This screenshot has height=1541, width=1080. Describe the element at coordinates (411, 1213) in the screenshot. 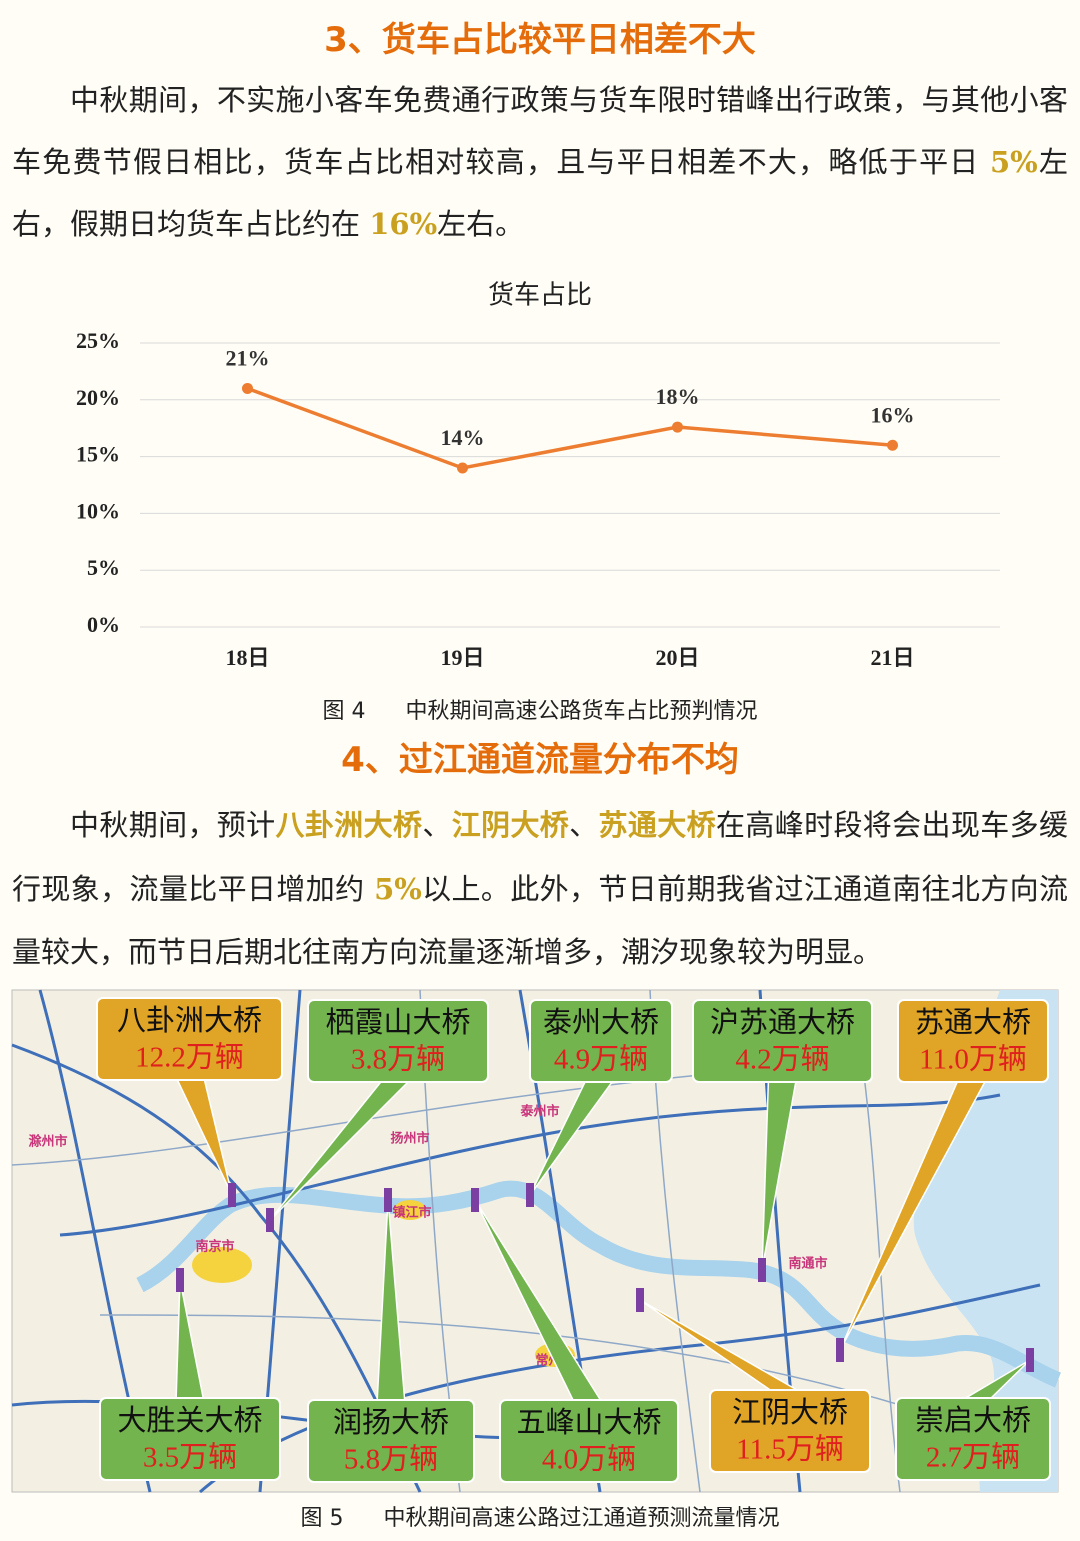

I see `city-label: 镇江市` at that location.